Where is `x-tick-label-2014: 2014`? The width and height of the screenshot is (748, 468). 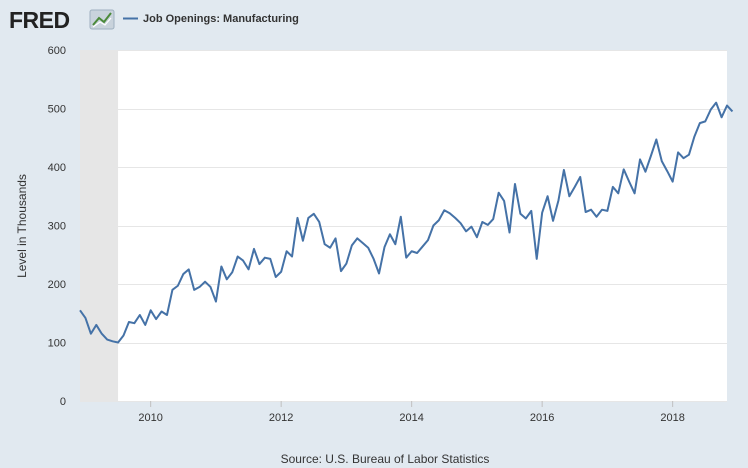
x-tick-label-2014: 2014 is located at coordinates (411, 418).